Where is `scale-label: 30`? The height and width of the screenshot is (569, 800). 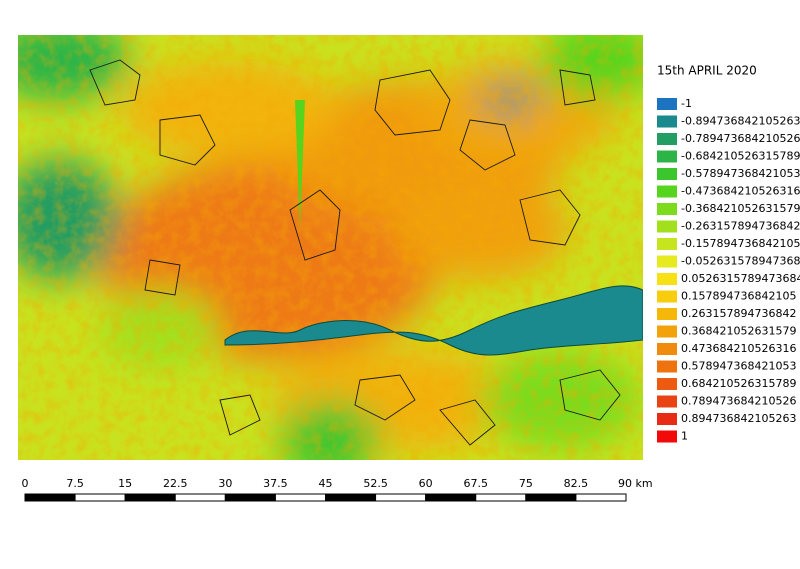 scale-label: 30 is located at coordinates (225, 483).